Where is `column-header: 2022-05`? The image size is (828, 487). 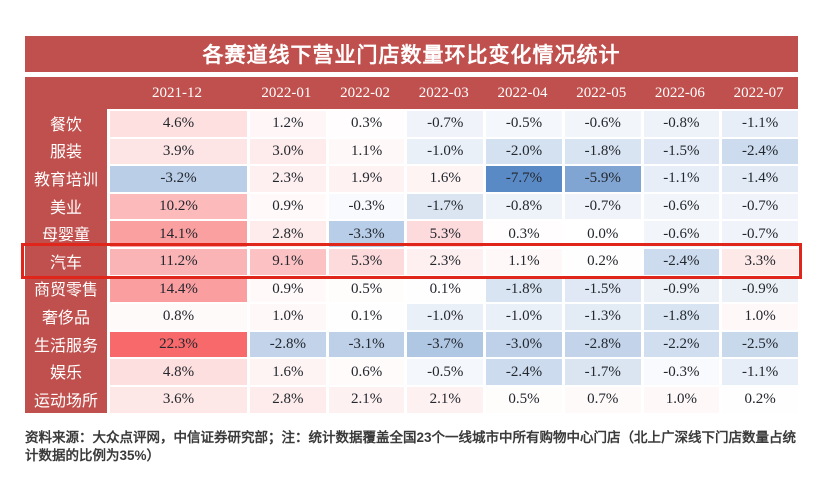 column-header: 2022-05 is located at coordinates (601, 93).